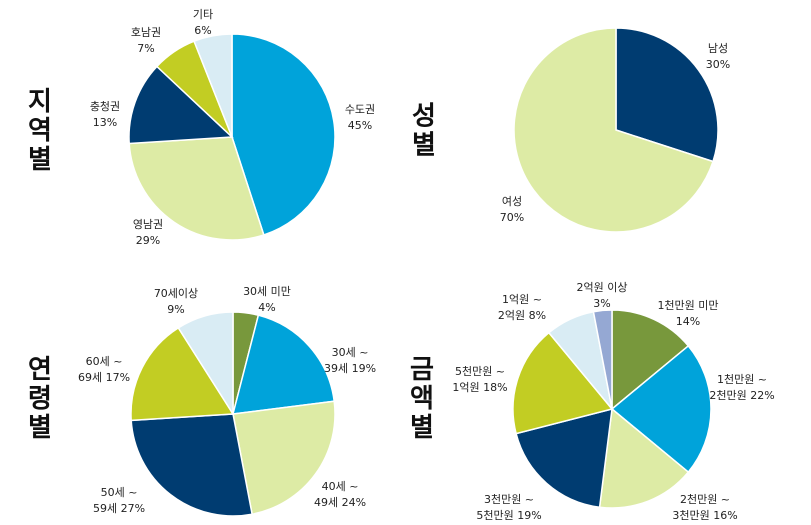 Image resolution: width=811 pixels, height=525 pixels. Describe the element at coordinates (512, 209) in the screenshot. I see `slice-label-gender-1: 여성 70%` at that location.